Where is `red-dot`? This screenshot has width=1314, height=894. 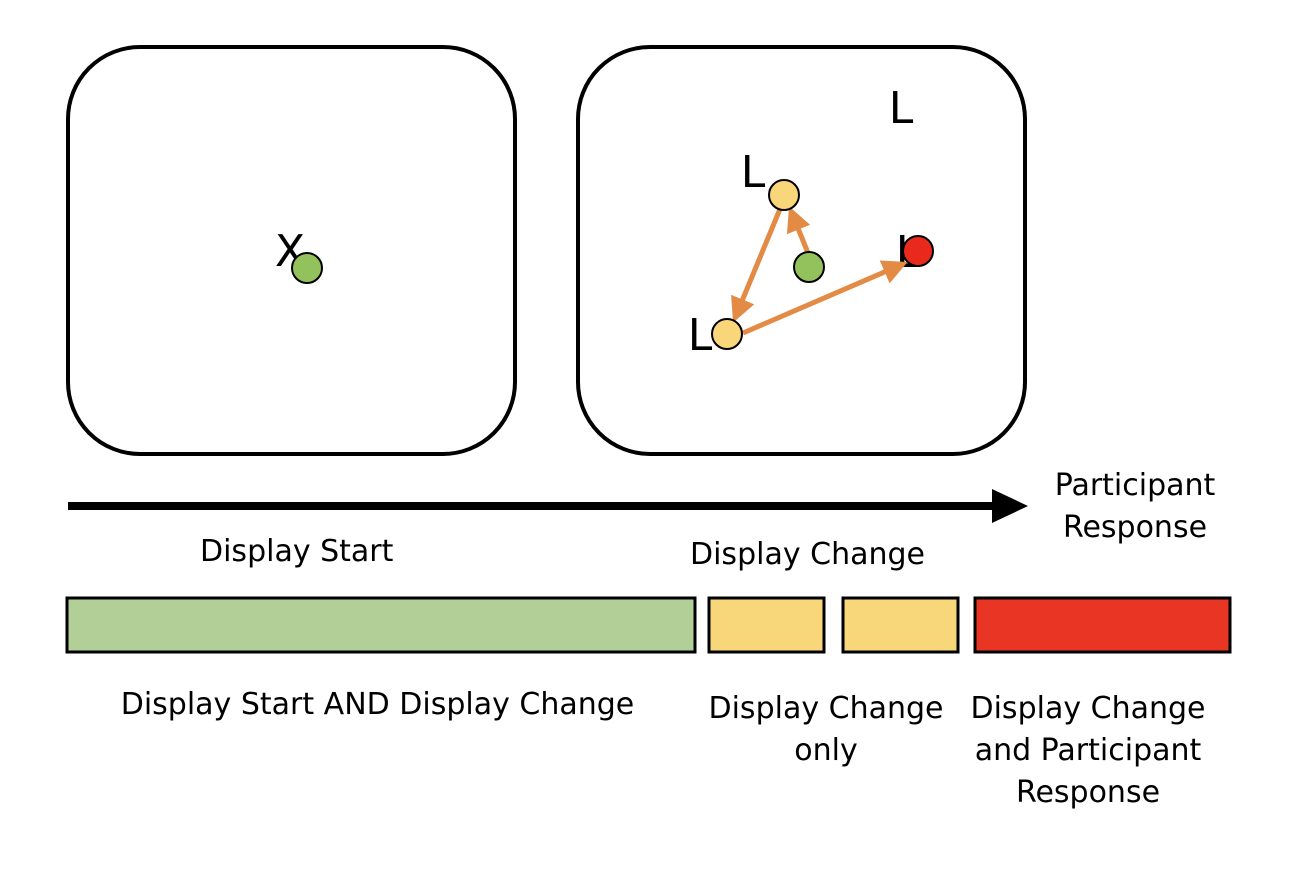 red-dot is located at coordinates (918, 251).